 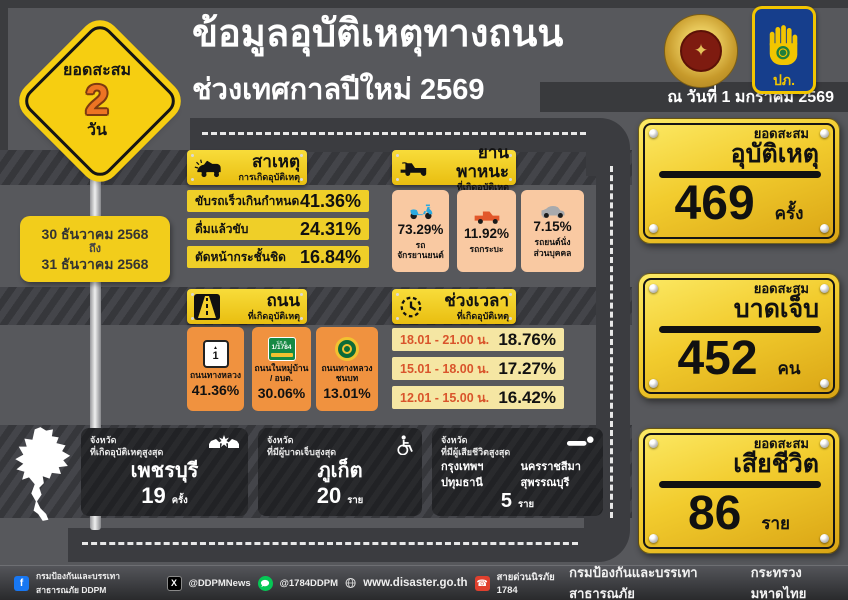 What do you see at coordinates (445, 339) in the screenshot?
I see `time-range: 18.01 - 21.00 น.` at bounding box center [445, 339].